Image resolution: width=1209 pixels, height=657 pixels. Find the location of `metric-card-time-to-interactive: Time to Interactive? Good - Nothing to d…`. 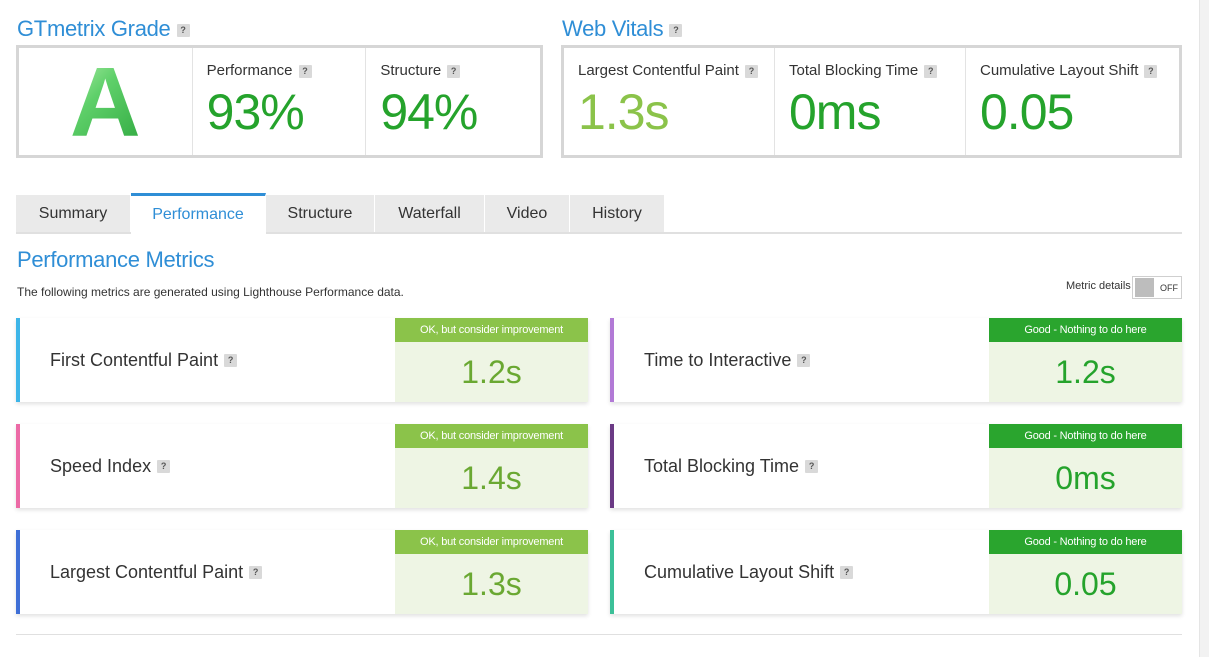

metric-card-time-to-interactive: Time to Interactive? Good - Nothing to d… is located at coordinates (896, 360).